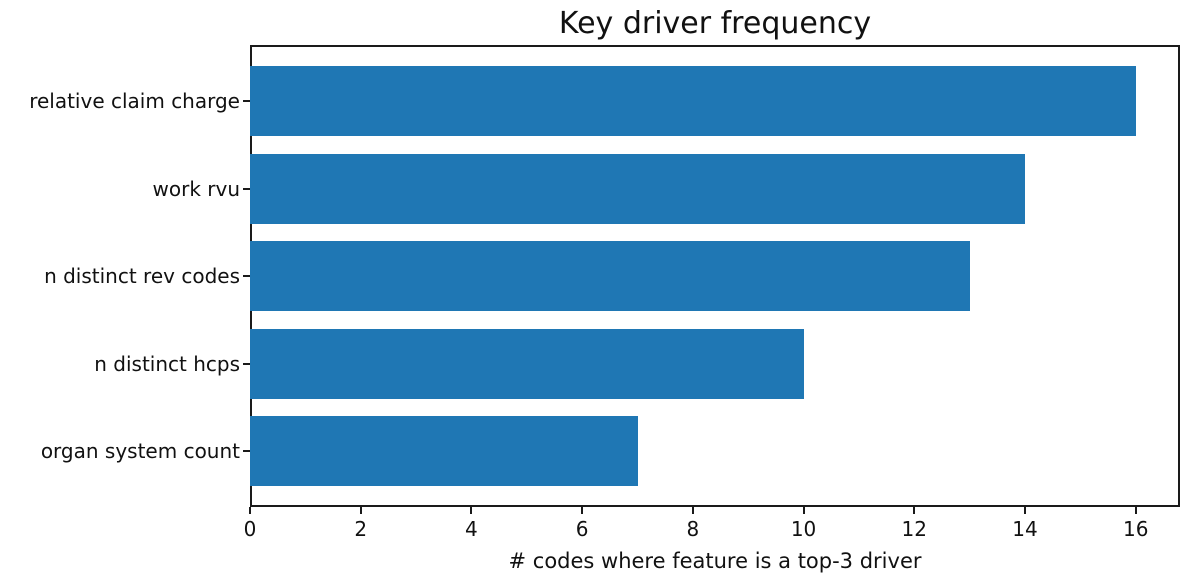  What do you see at coordinates (715, 561) in the screenshot?
I see `x-axis-label: # codes where feature is a top-3 driver` at bounding box center [715, 561].